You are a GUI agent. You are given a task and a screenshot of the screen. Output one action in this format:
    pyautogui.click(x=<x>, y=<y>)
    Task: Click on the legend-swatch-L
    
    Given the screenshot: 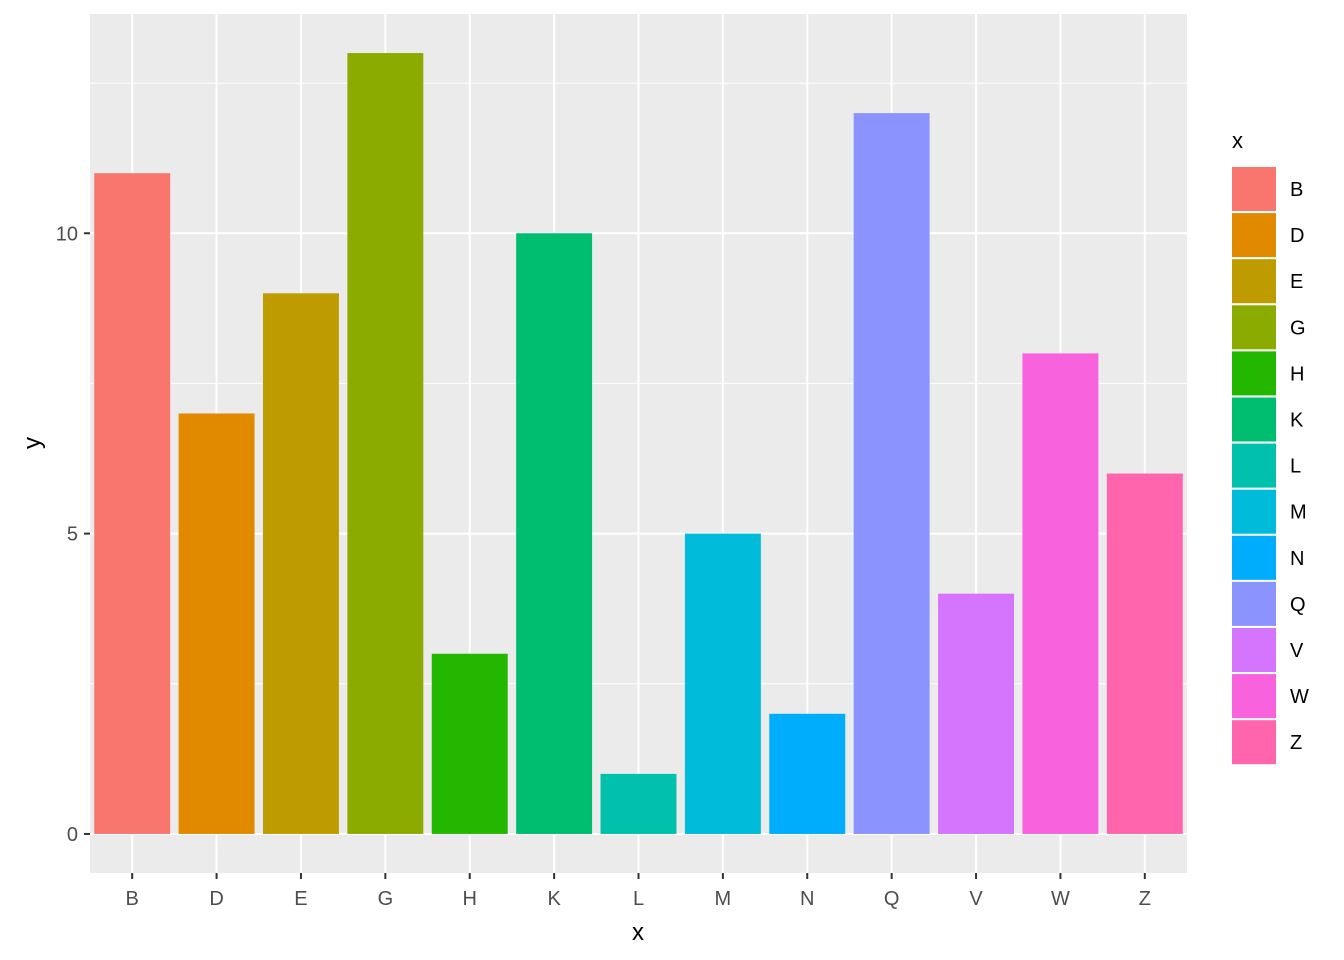 What is the action you would take?
    pyautogui.click(x=1254, y=465)
    